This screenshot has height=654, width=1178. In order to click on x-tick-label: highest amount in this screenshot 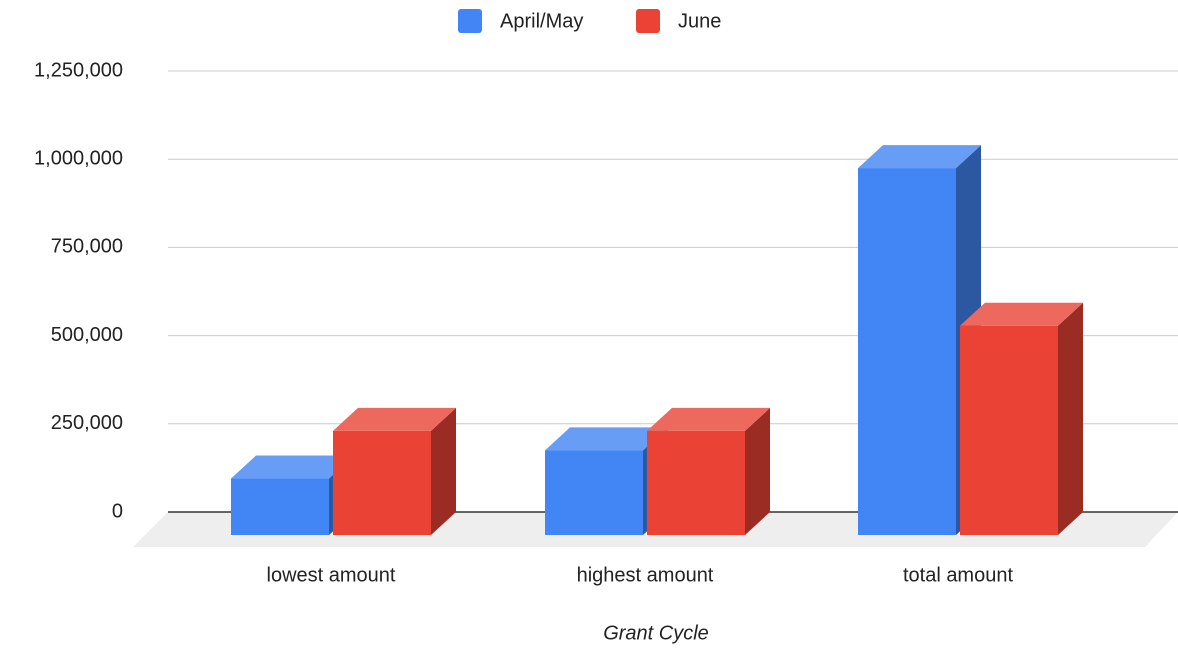, I will do `click(645, 575)`.